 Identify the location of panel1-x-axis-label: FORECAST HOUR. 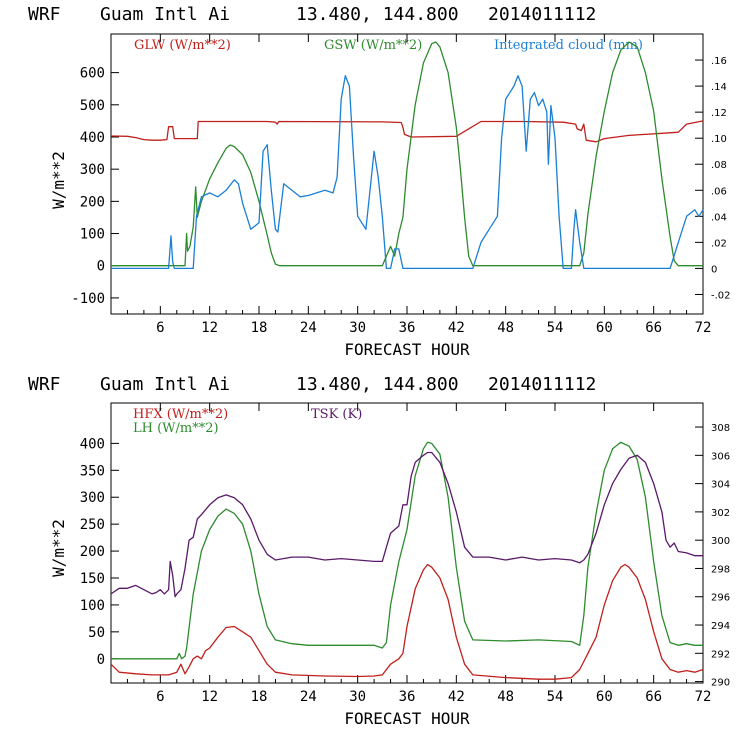
(407, 349).